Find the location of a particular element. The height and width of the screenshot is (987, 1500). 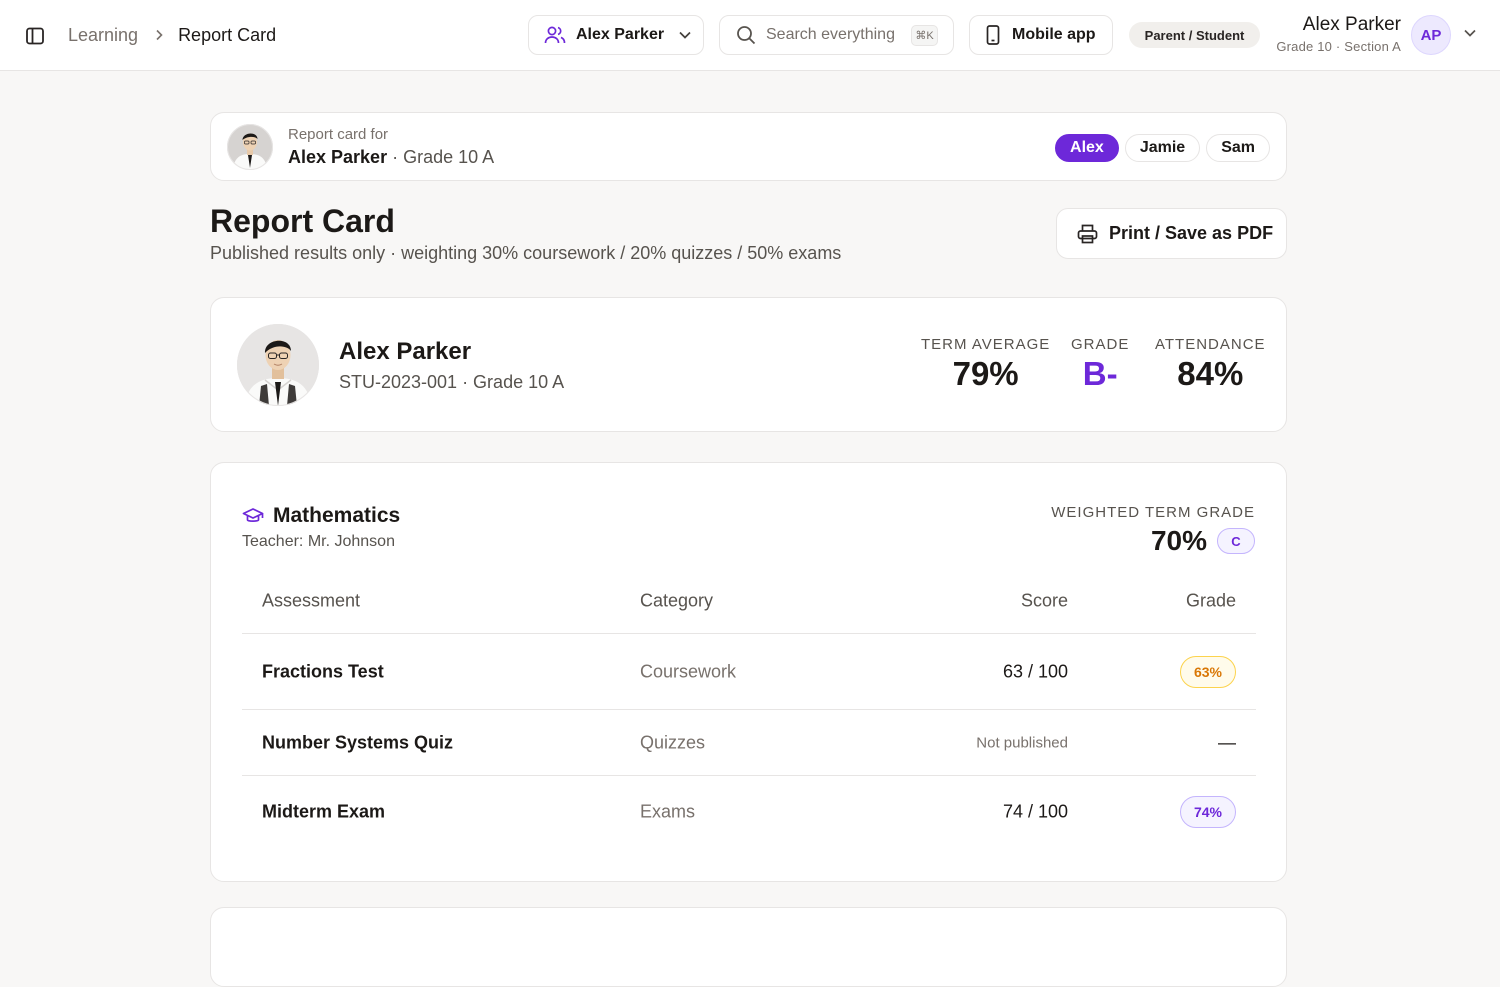

assessment-name: Midterm Exam is located at coordinates (324, 811).